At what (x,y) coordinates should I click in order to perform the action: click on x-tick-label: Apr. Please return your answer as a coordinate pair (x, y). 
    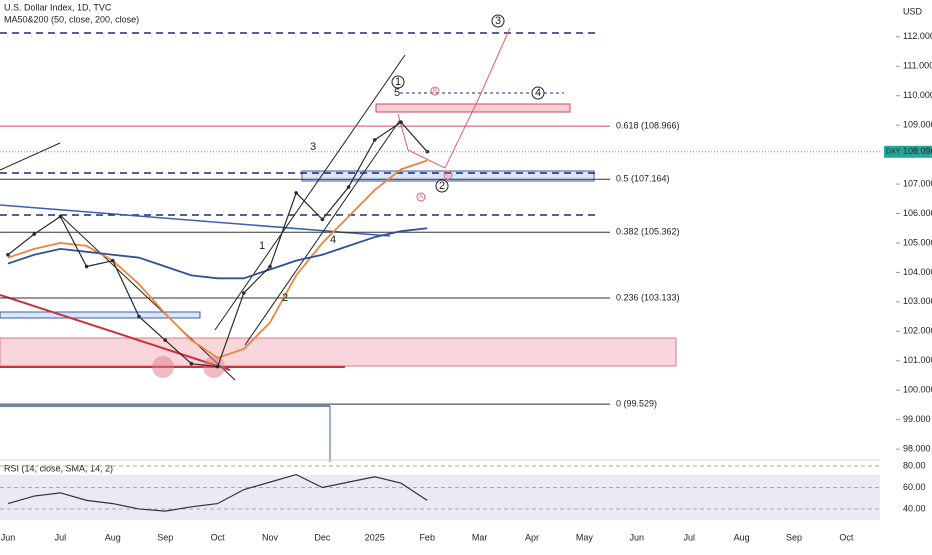
    Looking at the image, I should click on (532, 537).